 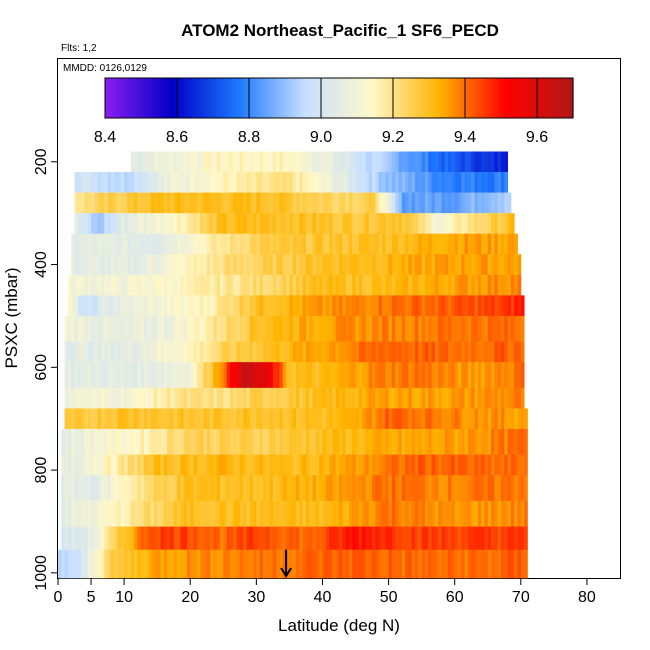 I want to click on colorbar-tick-label: 8.8, so click(x=249, y=137).